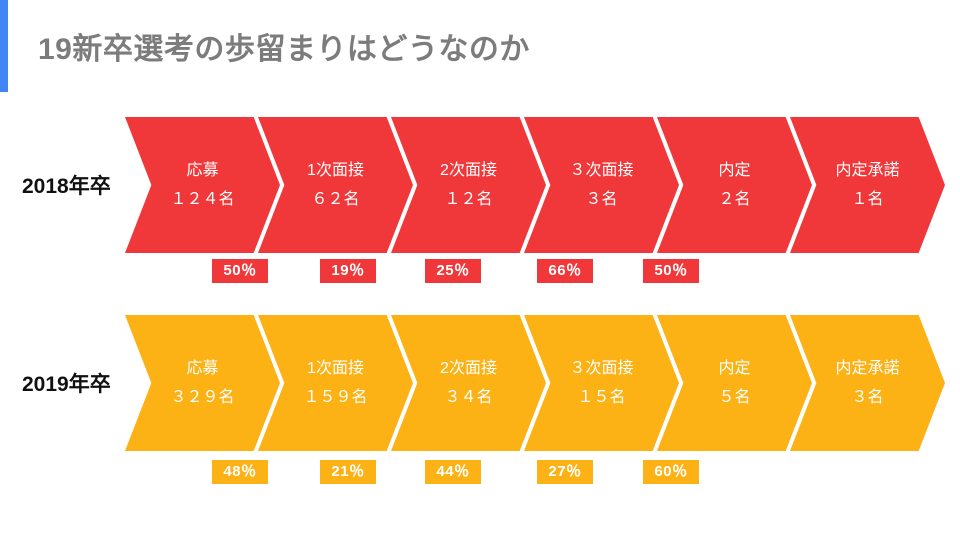  Describe the element at coordinates (468, 397) in the screenshot. I see `stage-count: ３４名` at that location.